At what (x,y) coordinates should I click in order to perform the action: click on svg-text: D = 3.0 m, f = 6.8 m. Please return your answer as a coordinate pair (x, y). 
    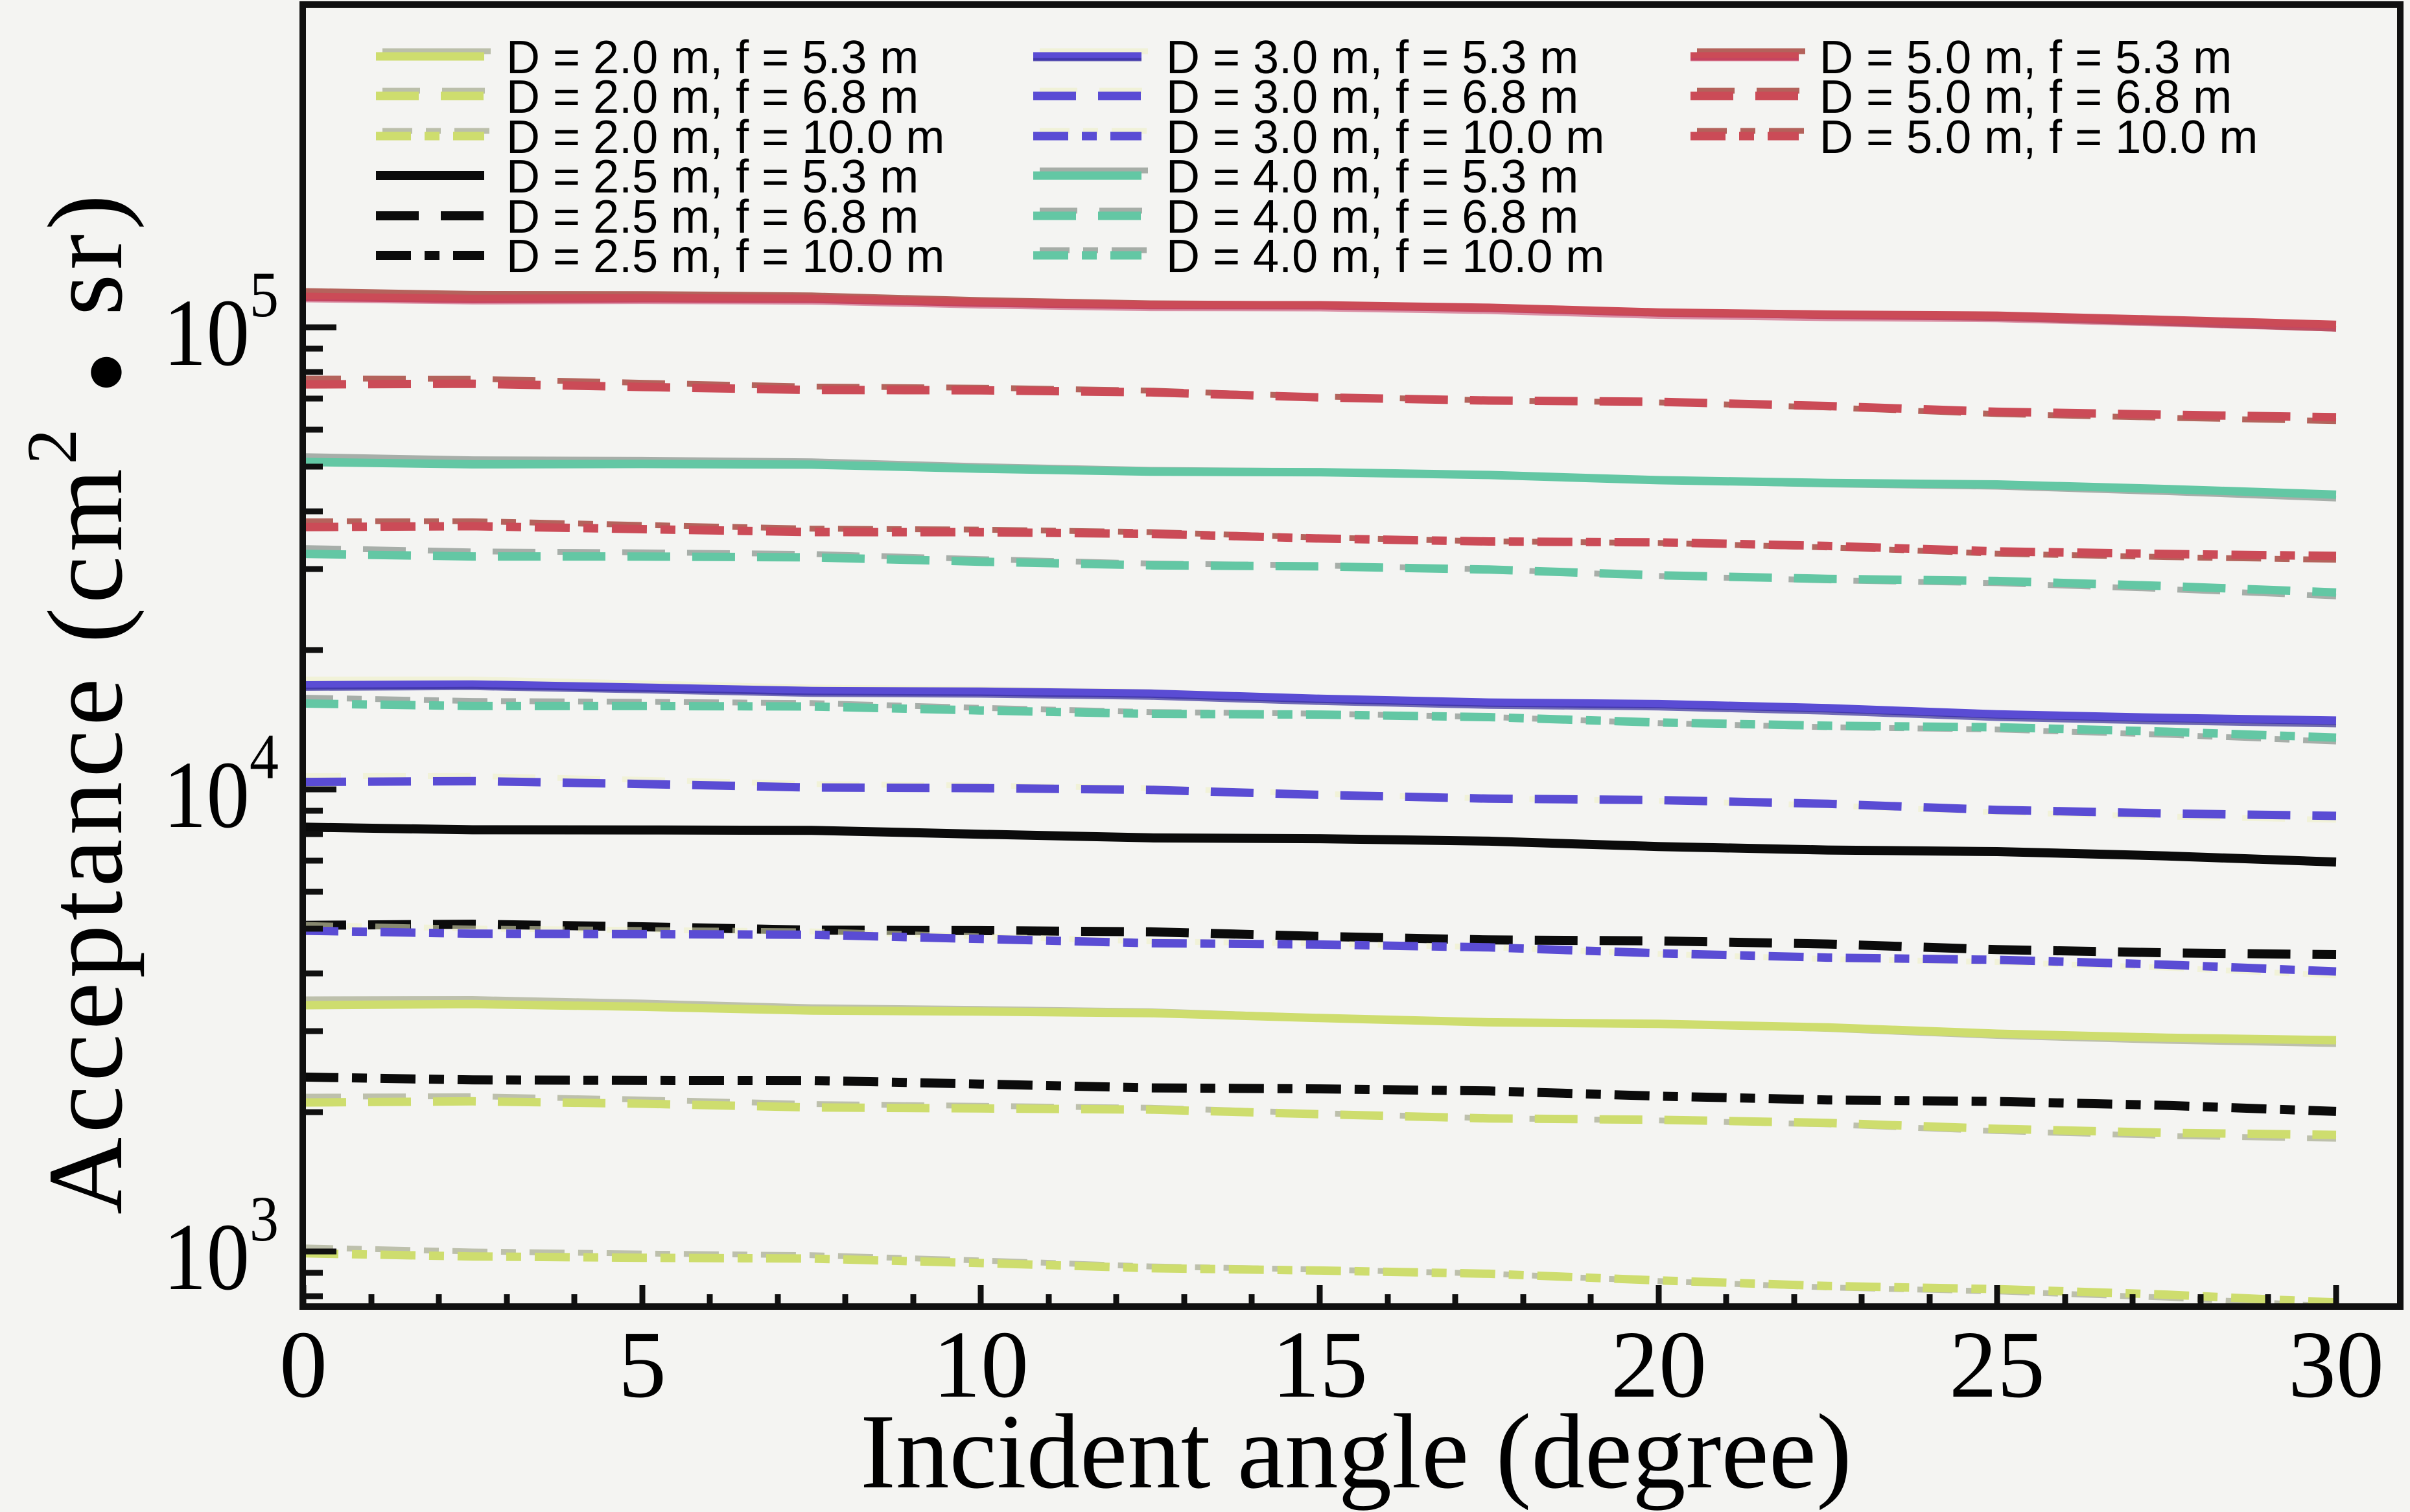
    Looking at the image, I should click on (1372, 97).